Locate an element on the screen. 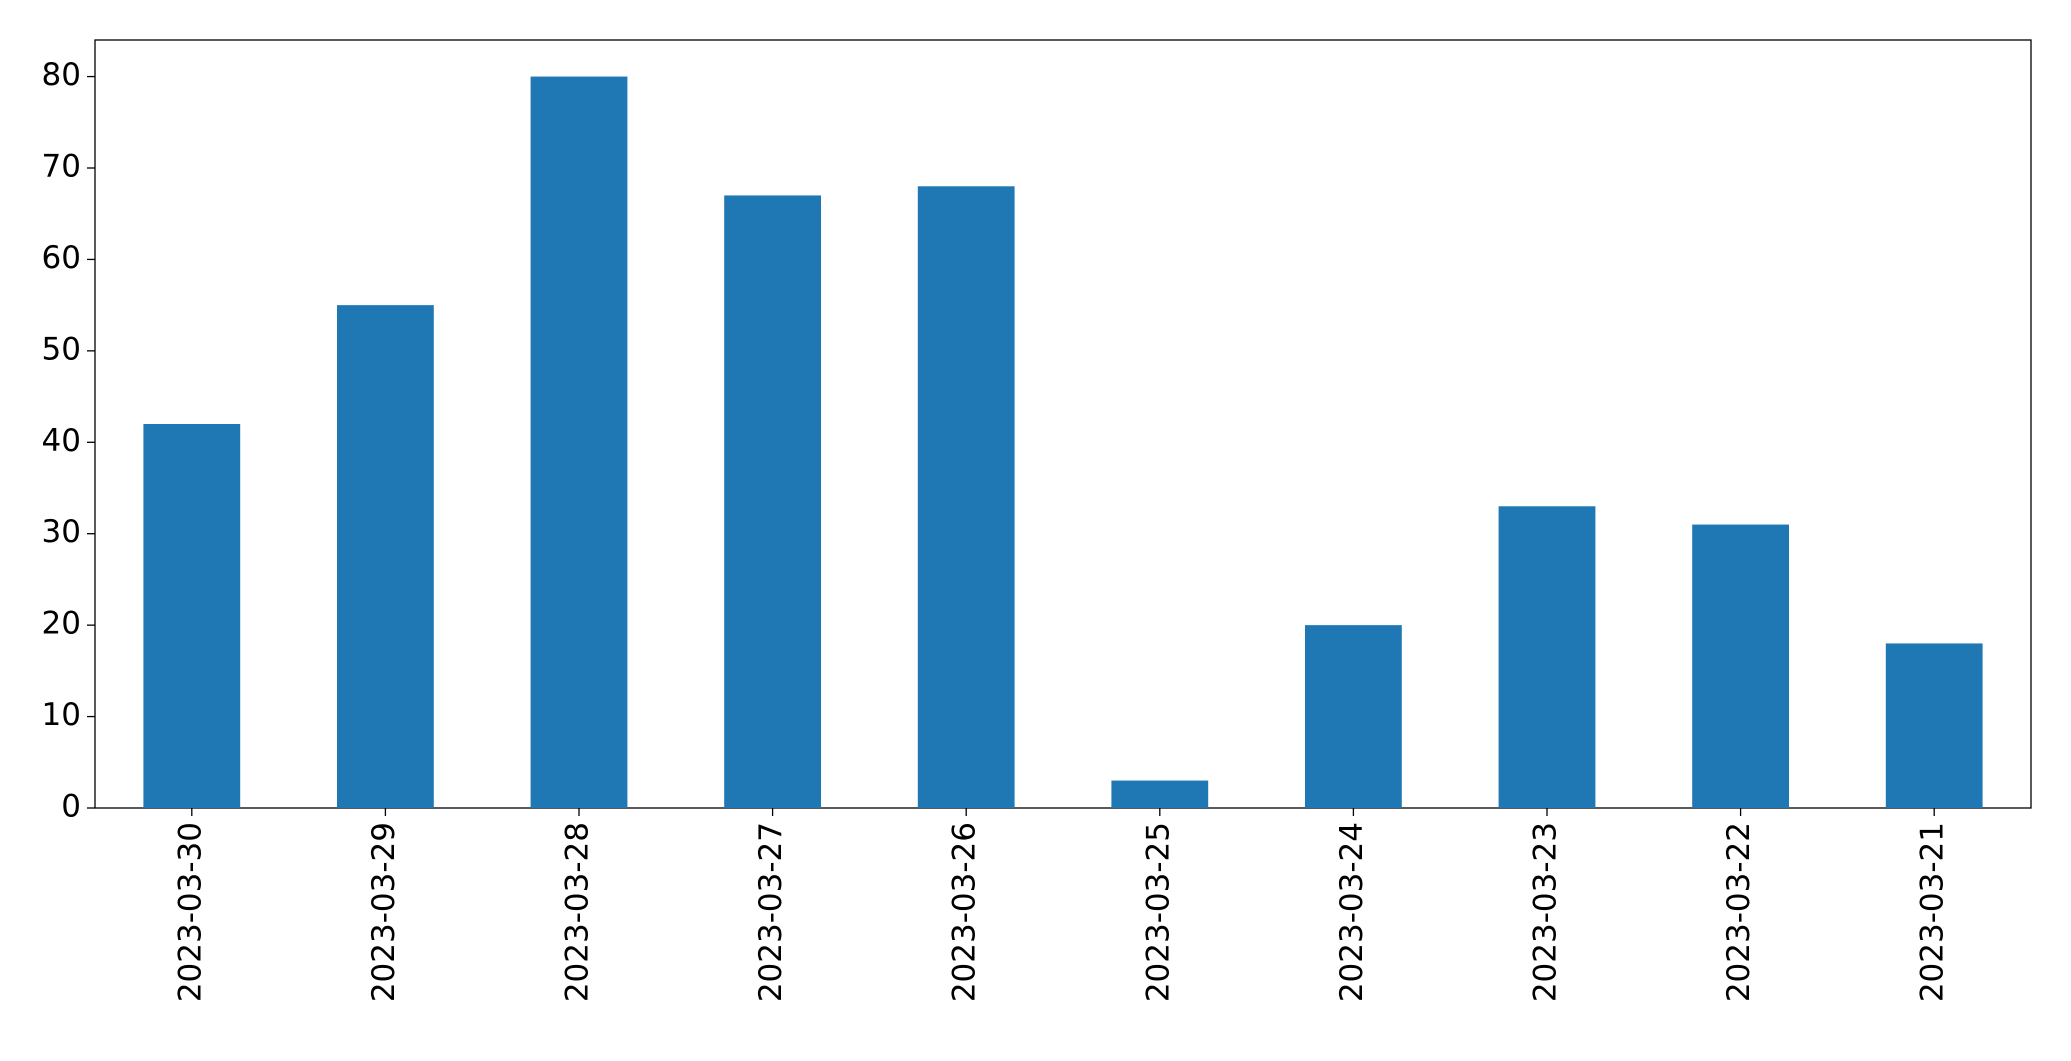  x-tick-label: 2023-03-23 is located at coordinates (1546, 912).